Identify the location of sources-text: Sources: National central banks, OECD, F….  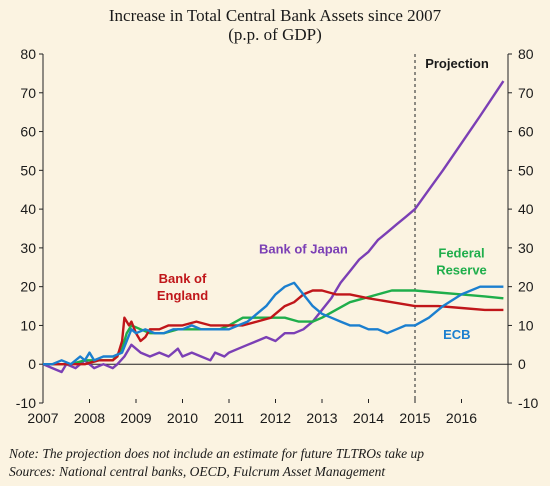
(197, 471).